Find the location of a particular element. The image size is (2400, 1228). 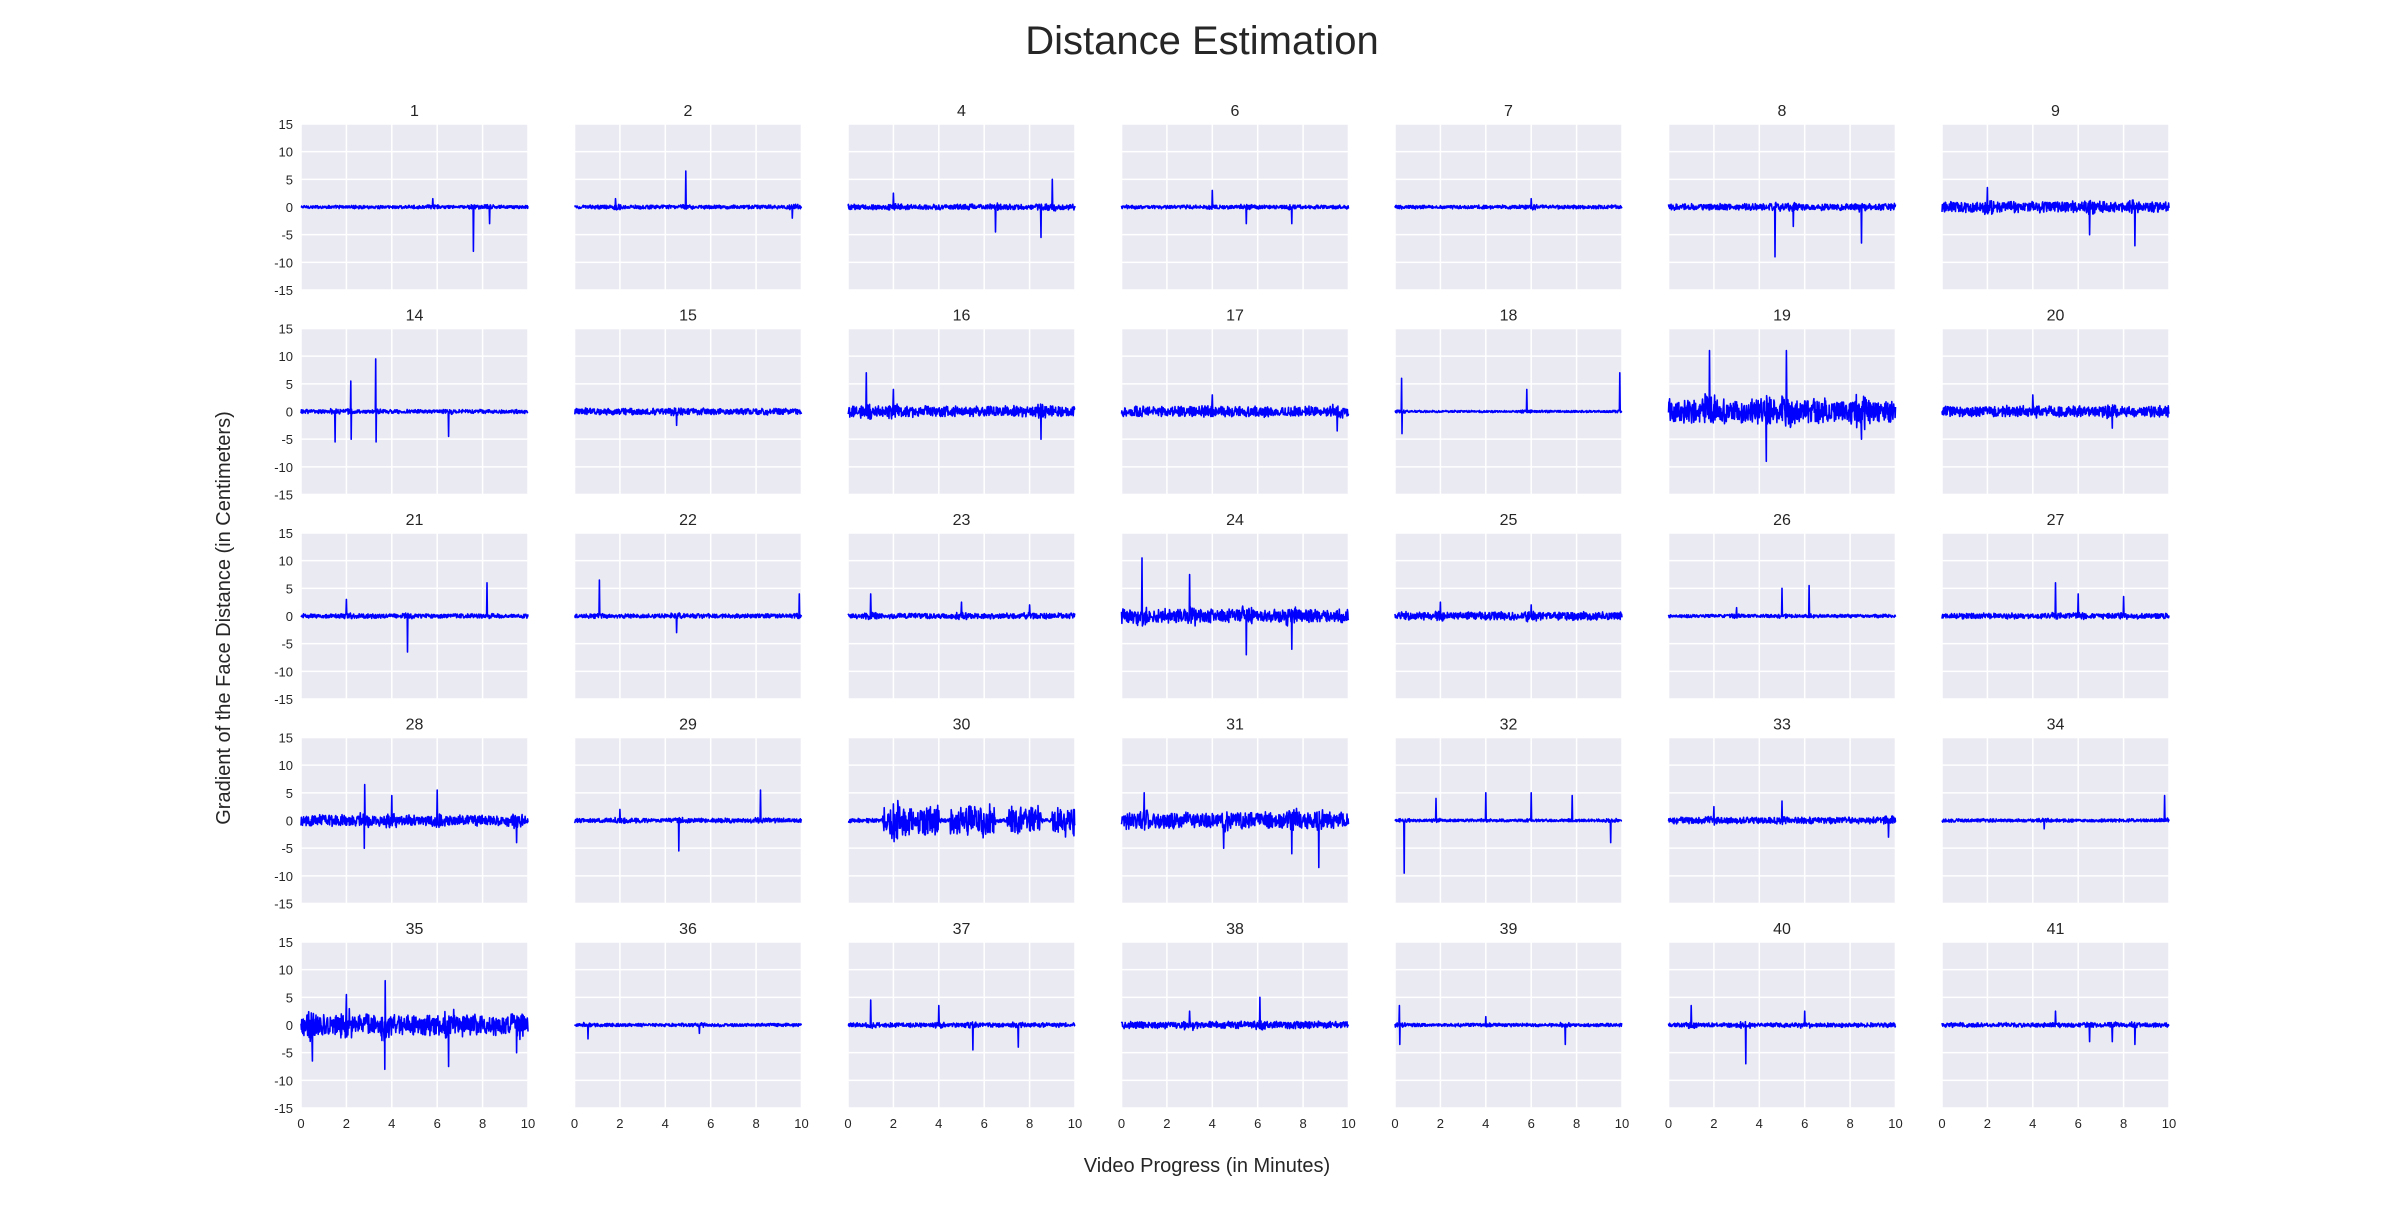

subplot-title: 34 is located at coordinates (2056, 725).